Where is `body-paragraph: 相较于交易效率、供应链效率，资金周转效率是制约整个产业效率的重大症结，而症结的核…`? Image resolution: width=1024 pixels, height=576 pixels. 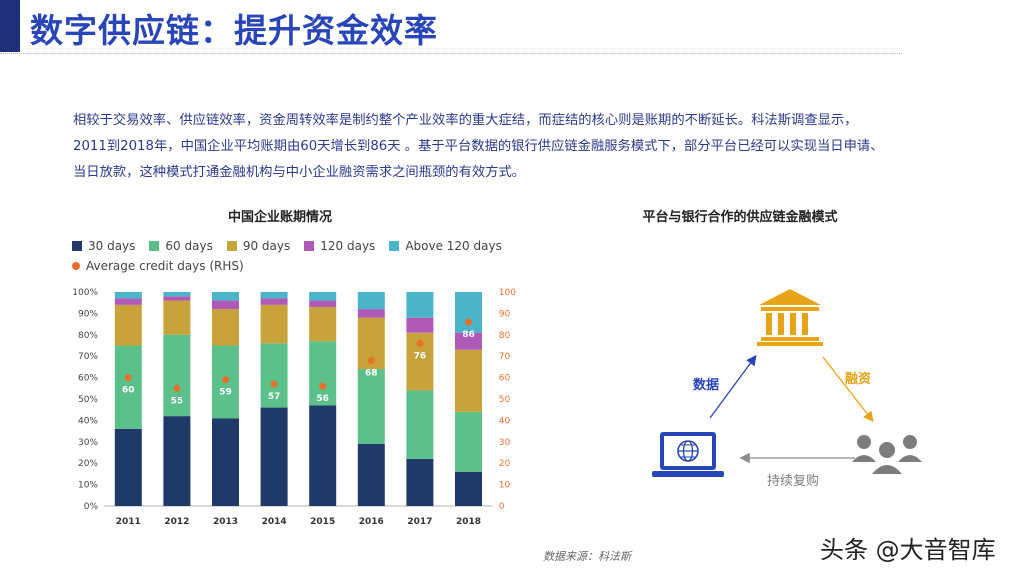 body-paragraph: 相较于交易效率、供应链效率，资金周转效率是制约整个产业效率的重大症结，而症结的核… is located at coordinates (530, 147).